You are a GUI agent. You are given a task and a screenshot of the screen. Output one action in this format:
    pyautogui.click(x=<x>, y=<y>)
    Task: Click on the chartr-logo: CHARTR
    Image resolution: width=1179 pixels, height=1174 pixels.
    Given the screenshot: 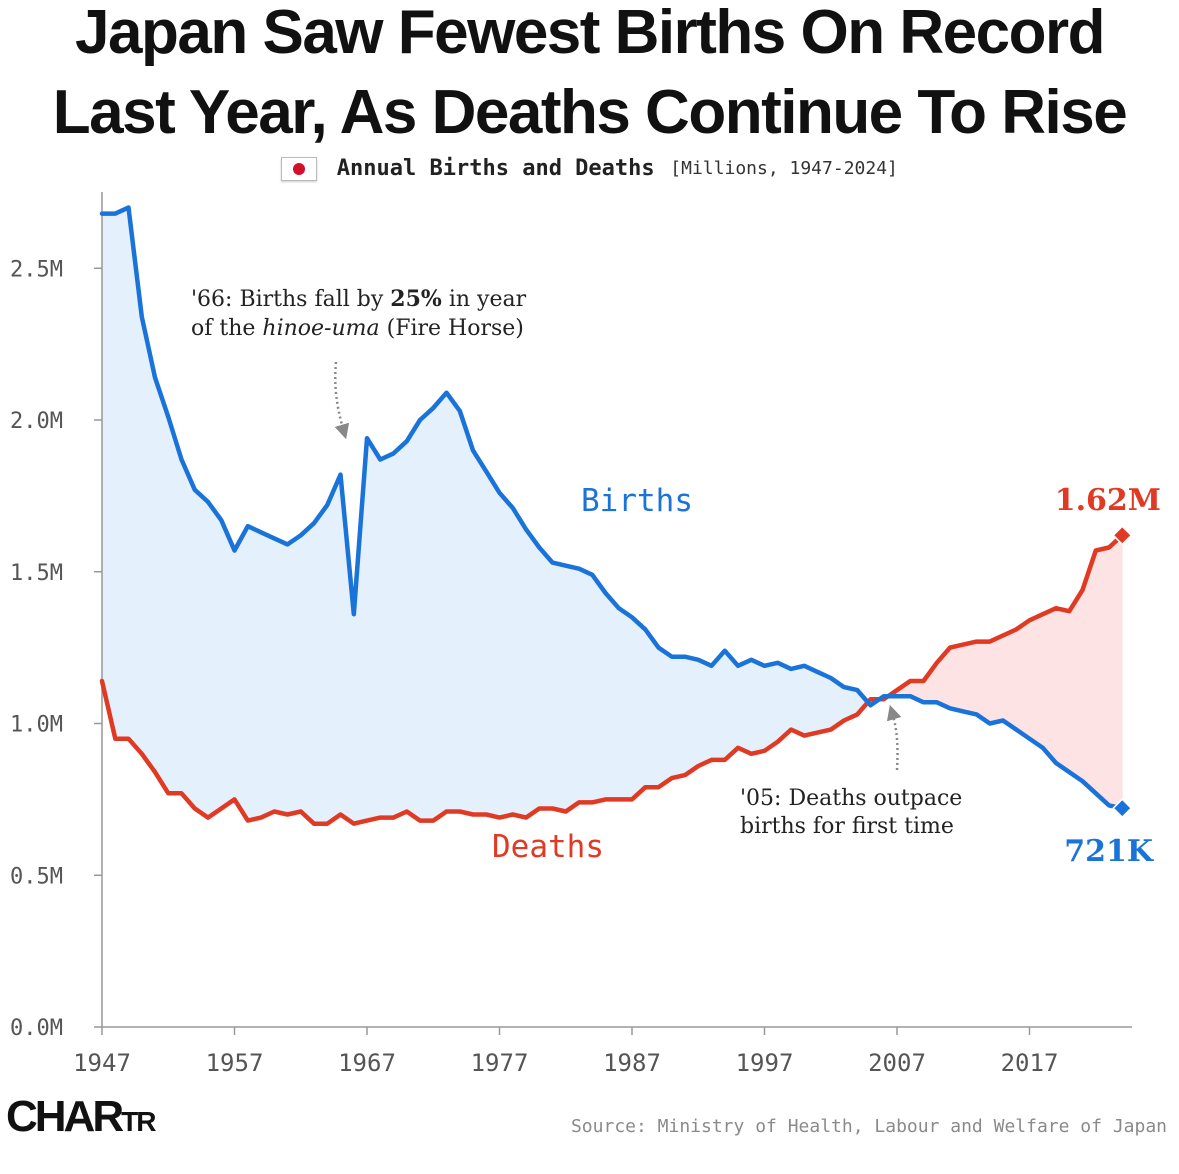 What is the action you would take?
    pyautogui.click(x=81, y=1116)
    